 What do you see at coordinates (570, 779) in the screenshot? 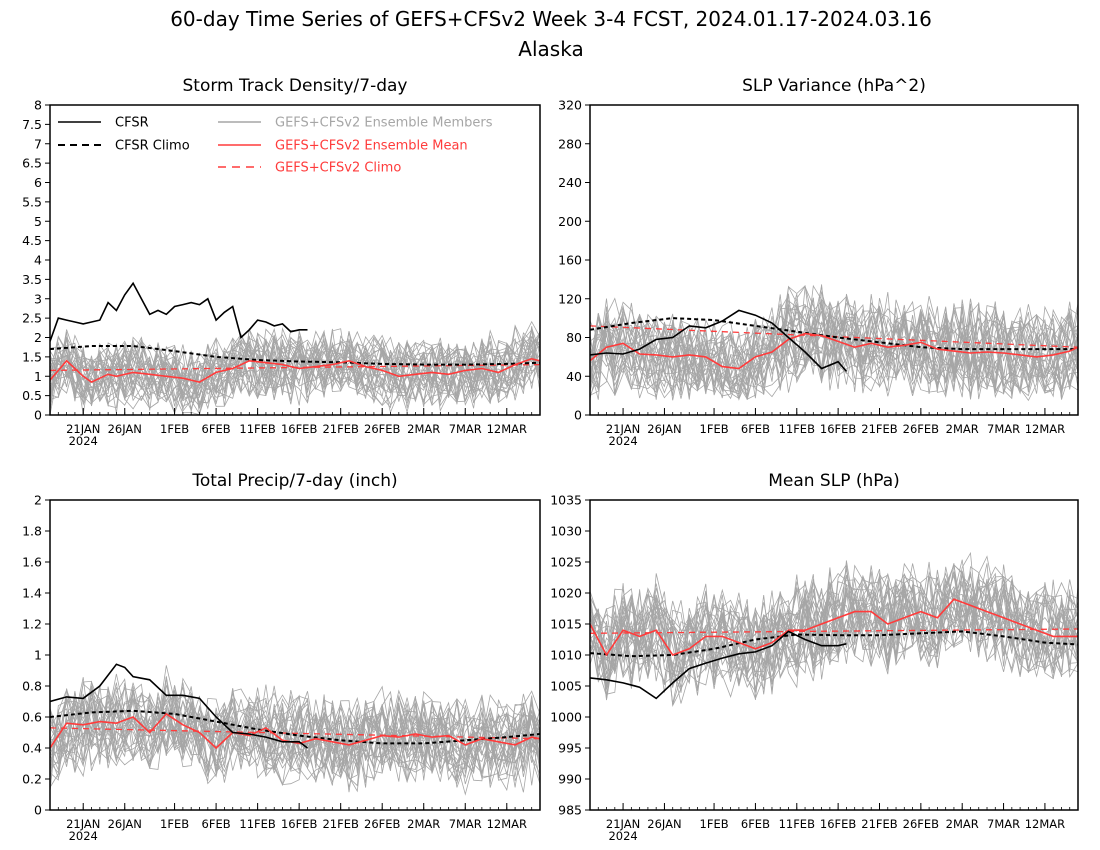
I see `y-tick-label: 990` at bounding box center [570, 779].